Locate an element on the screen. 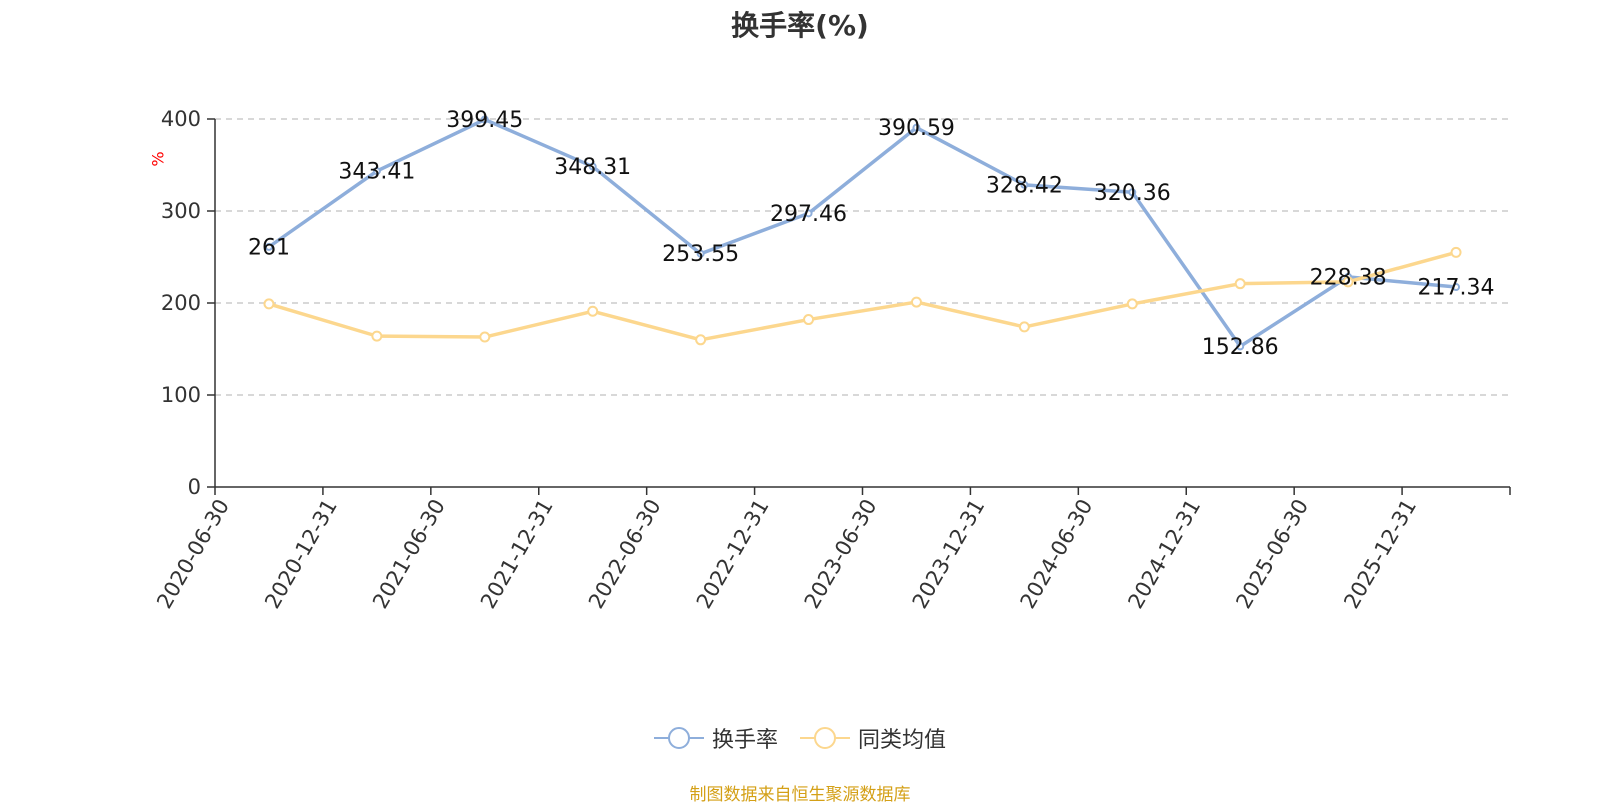  x-tick-label: 2024-06-30 is located at coordinates (1057, 554).